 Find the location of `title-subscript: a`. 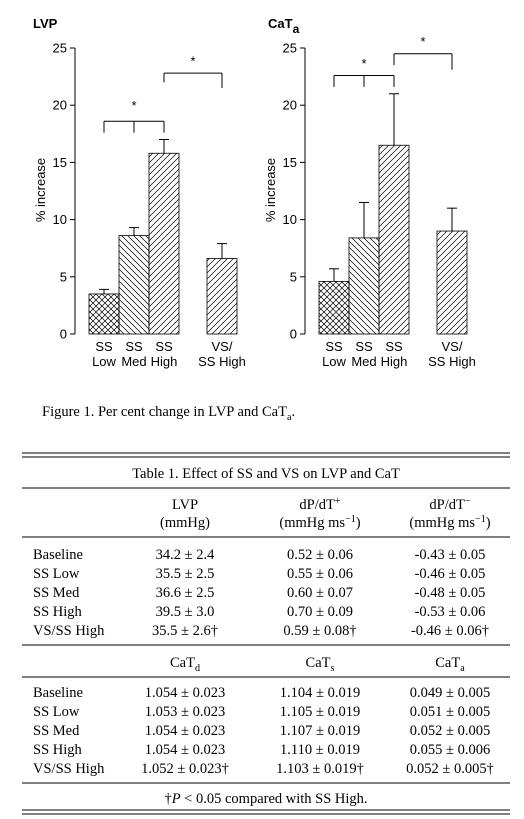

title-subscript: a is located at coordinates (296, 29).